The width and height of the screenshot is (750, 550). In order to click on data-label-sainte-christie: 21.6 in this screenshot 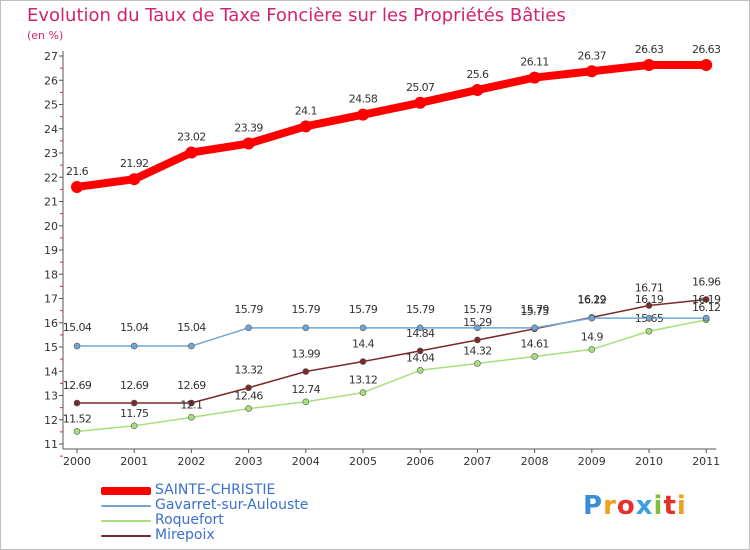, I will do `click(77, 171)`.